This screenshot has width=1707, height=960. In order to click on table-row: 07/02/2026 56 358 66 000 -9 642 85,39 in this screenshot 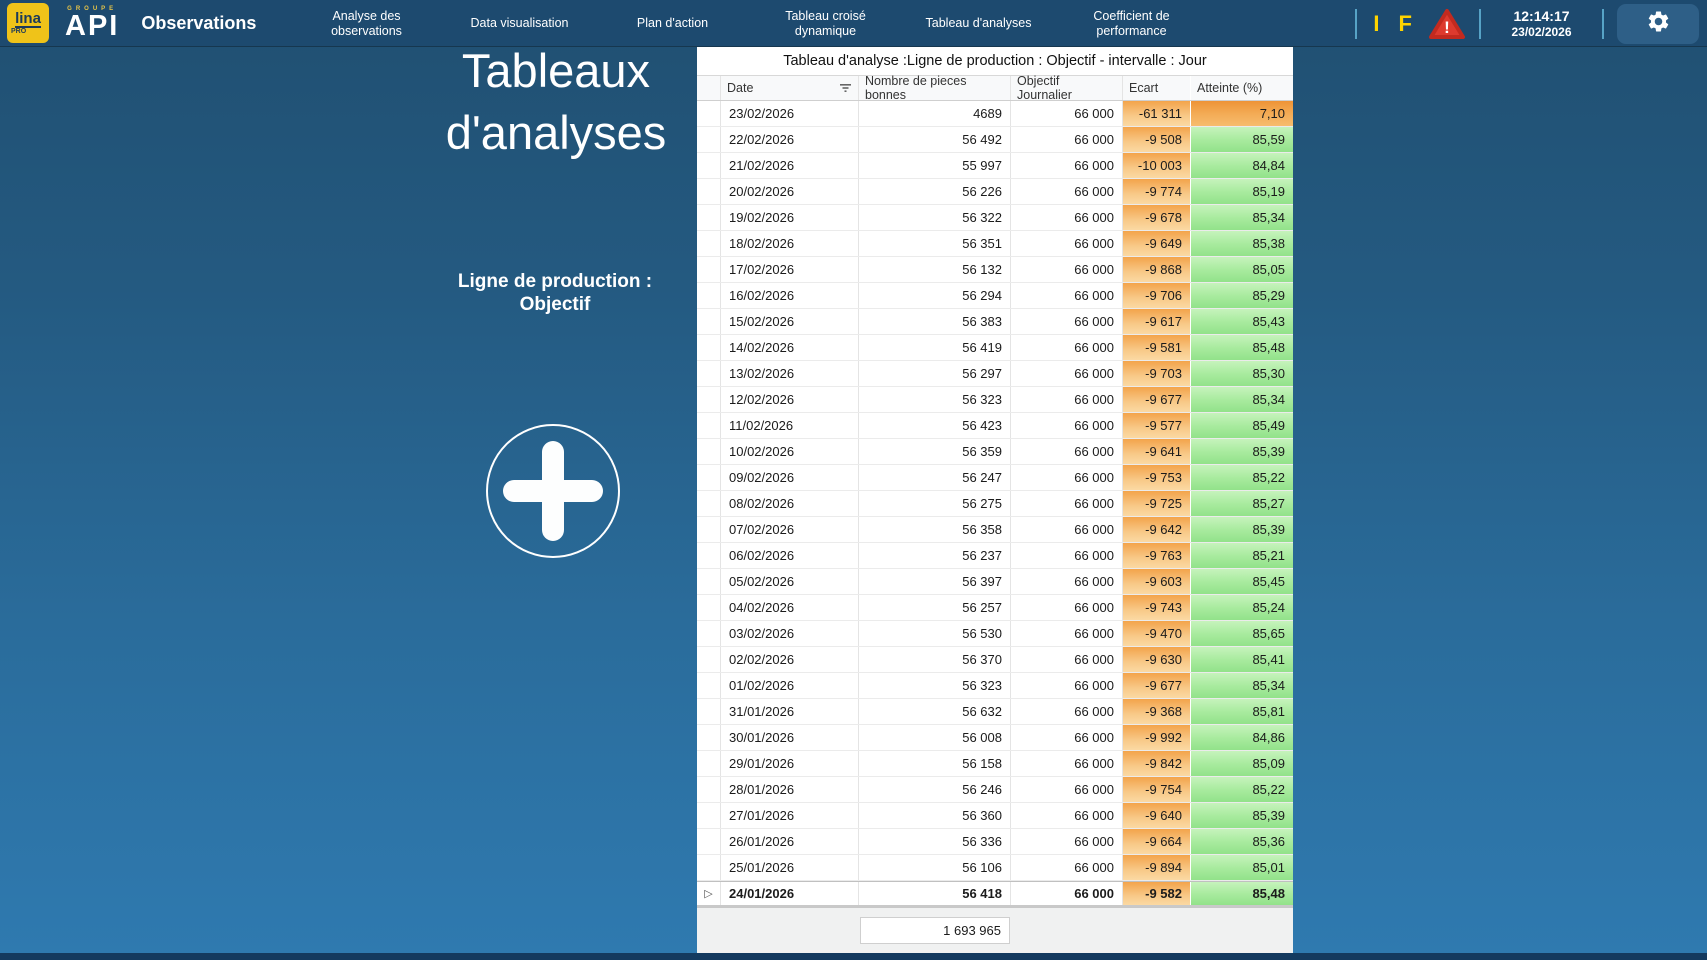, I will do `click(995, 530)`.